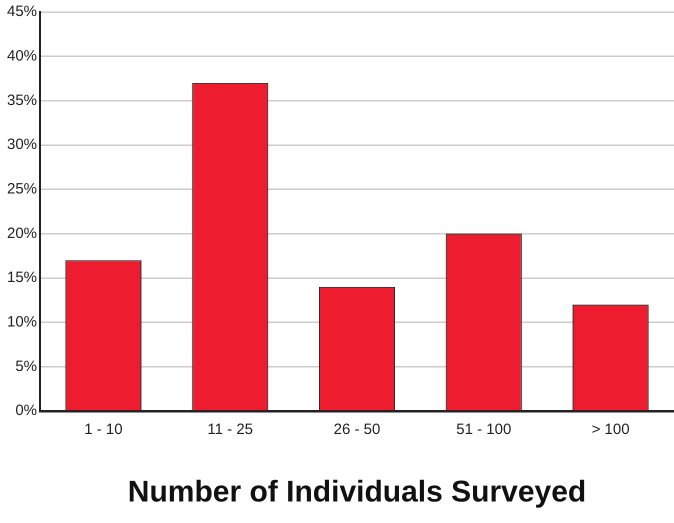 The image size is (674, 523). I want to click on x-tick-label: > 100, so click(611, 429).